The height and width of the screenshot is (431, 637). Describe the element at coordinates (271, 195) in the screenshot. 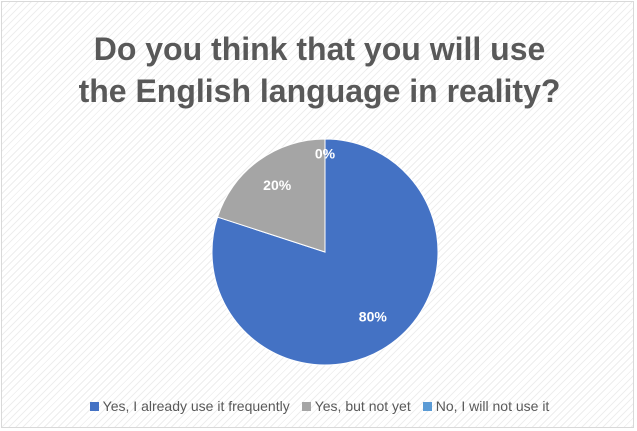

I see `pie-slice` at that location.